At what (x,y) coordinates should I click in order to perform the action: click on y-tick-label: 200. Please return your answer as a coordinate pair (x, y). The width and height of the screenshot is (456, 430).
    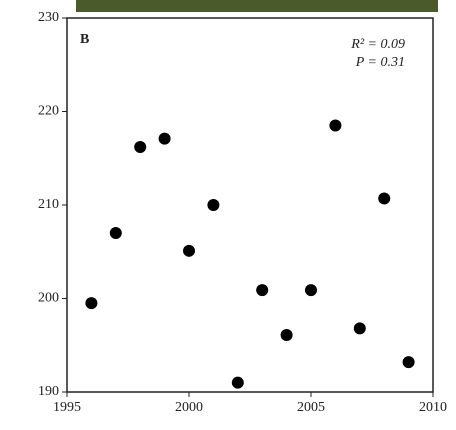
    Looking at the image, I should click on (48, 298).